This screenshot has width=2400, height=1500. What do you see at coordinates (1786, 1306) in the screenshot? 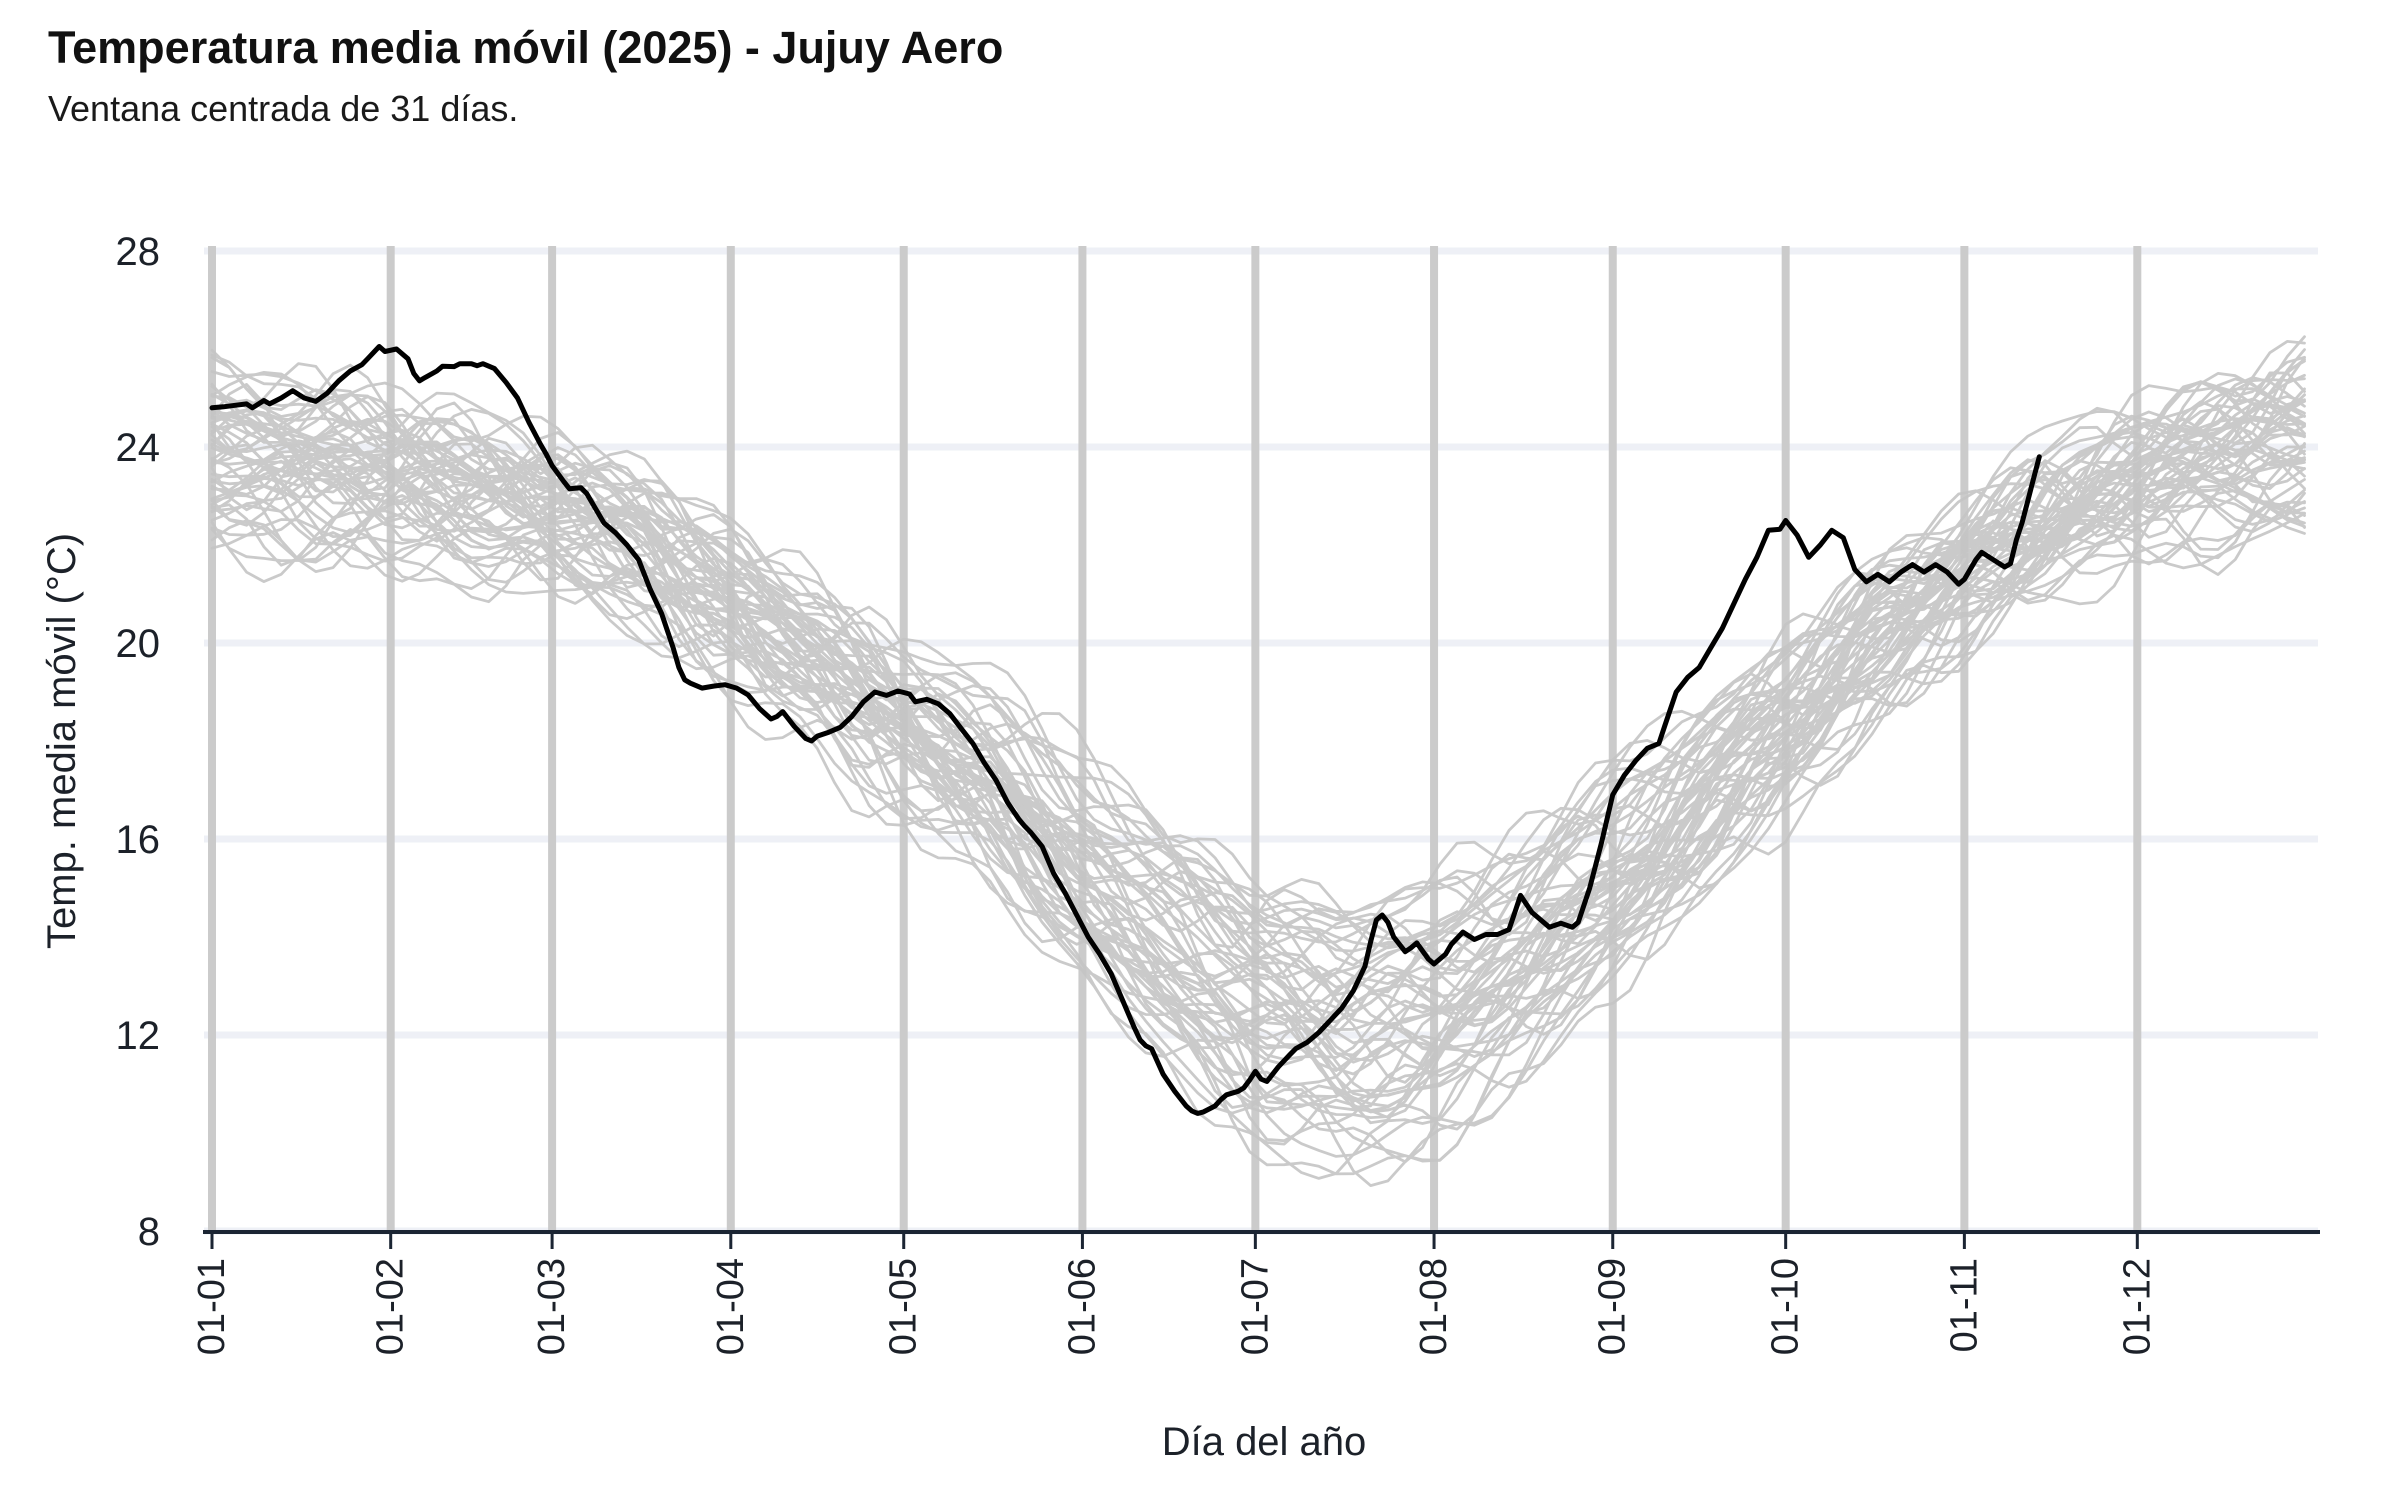
I see `x-tick-label: 01-10` at bounding box center [1786, 1306].